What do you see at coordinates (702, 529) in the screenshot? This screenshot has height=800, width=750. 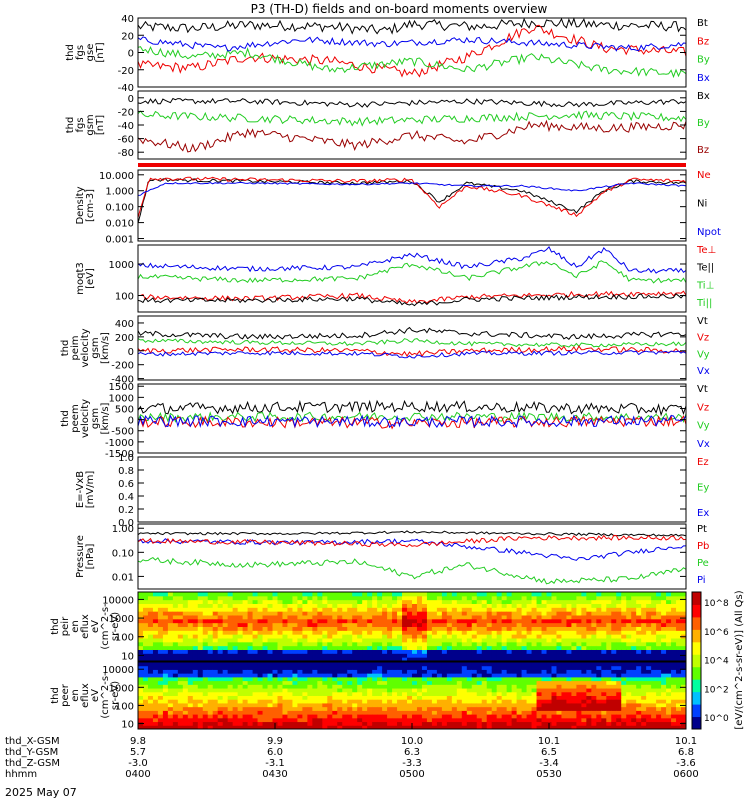 I see `legend-entry: Pt` at bounding box center [702, 529].